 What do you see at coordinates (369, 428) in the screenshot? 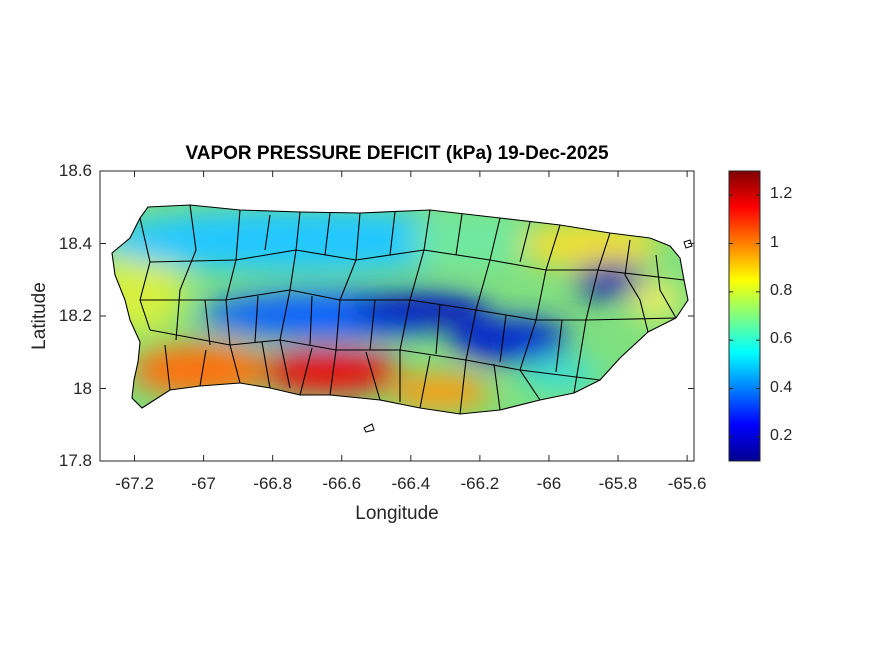
I see `caja-de-muertos` at bounding box center [369, 428].